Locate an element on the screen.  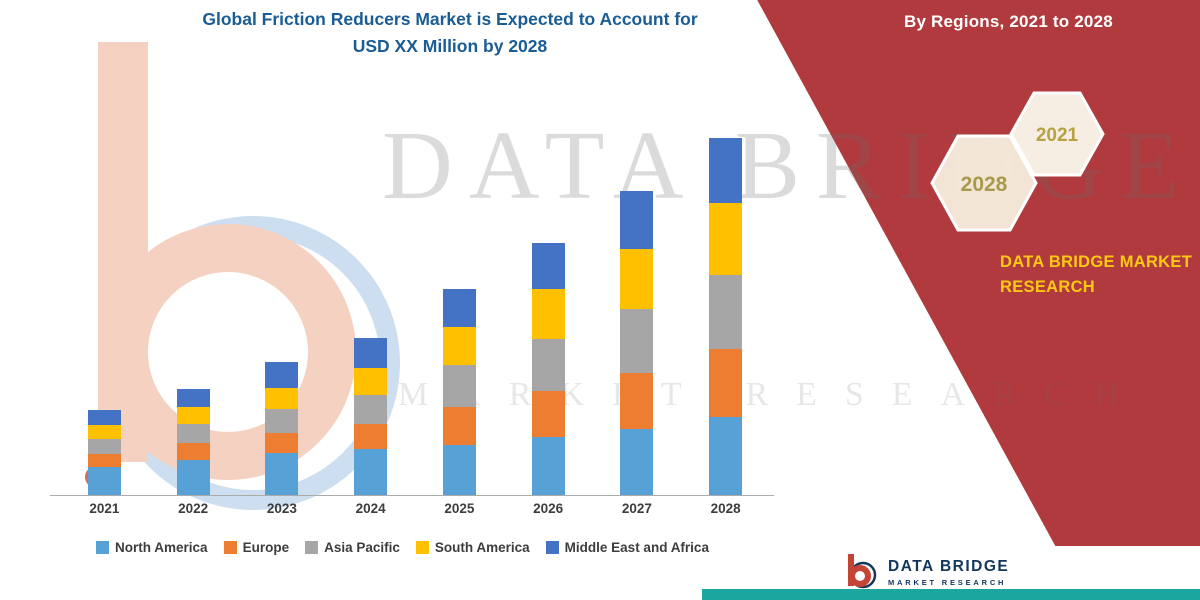
hexagon-2028 is located at coordinates (984, 183).